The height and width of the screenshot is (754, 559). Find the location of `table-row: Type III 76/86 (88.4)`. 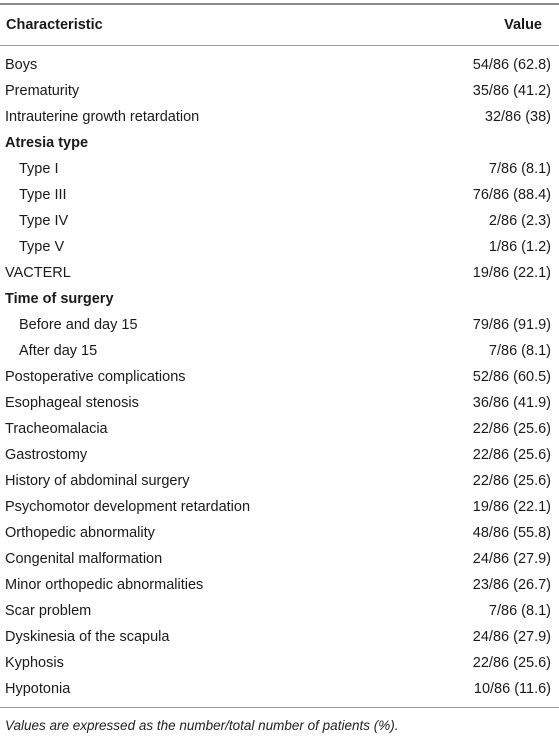

table-row: Type III 76/86 (88.4) is located at coordinates (279, 195).